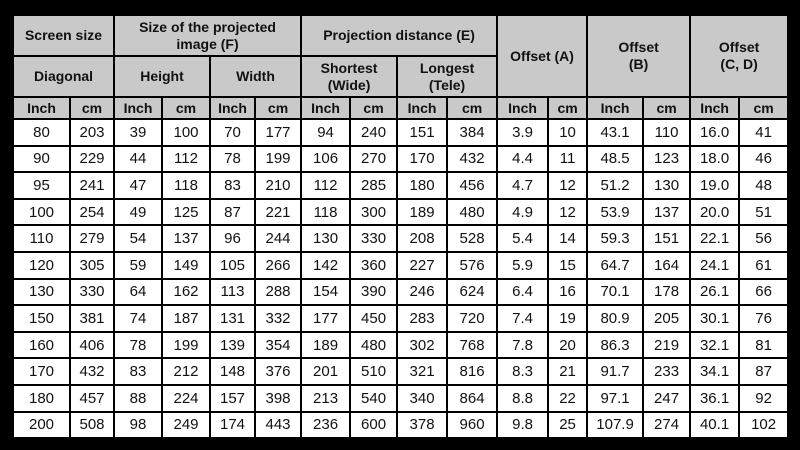  What do you see at coordinates (667, 318) in the screenshot?
I see `table-cell: 205` at bounding box center [667, 318].